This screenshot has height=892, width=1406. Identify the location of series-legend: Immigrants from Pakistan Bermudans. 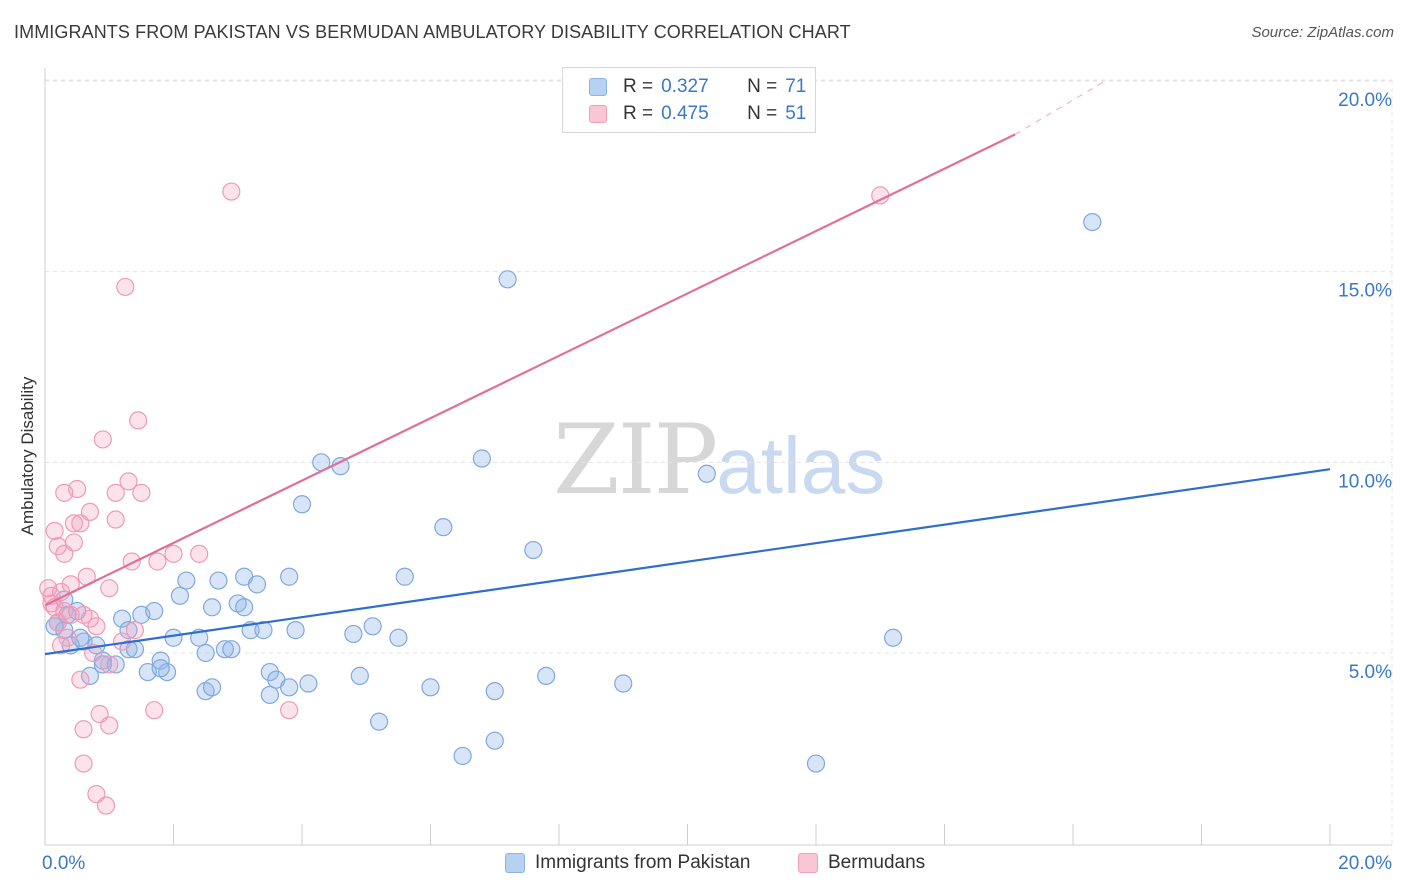
(703, 865).